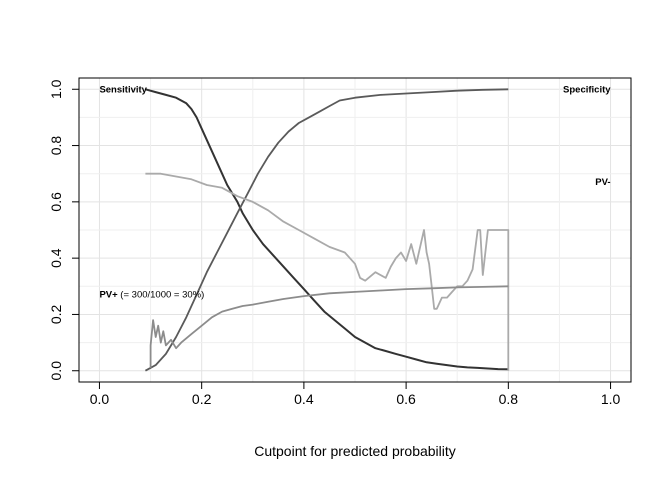  Describe the element at coordinates (304, 399) in the screenshot. I see `x-tick-label: 0.4` at that location.